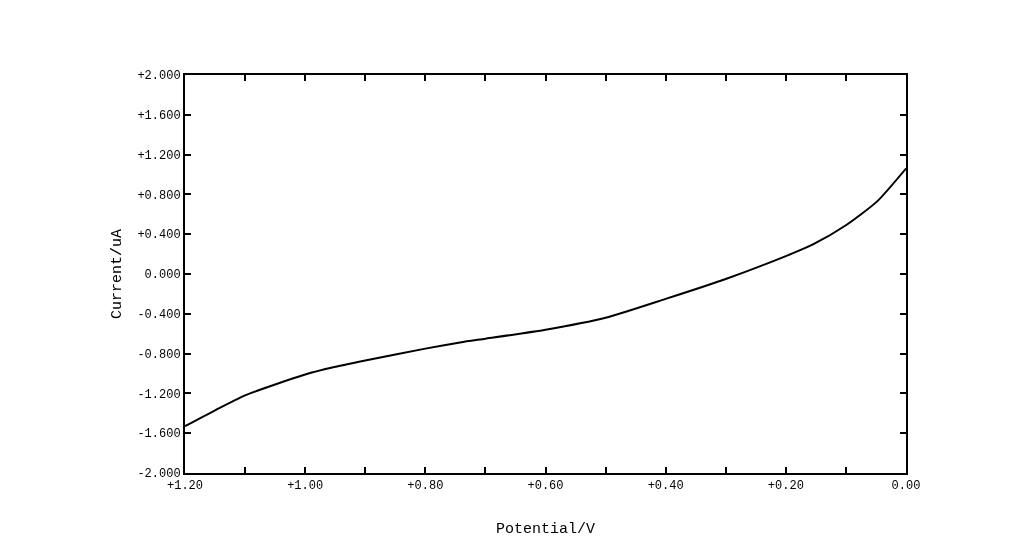  Describe the element at coordinates (545, 486) in the screenshot. I see `x-tick-label: +0.60` at that location.